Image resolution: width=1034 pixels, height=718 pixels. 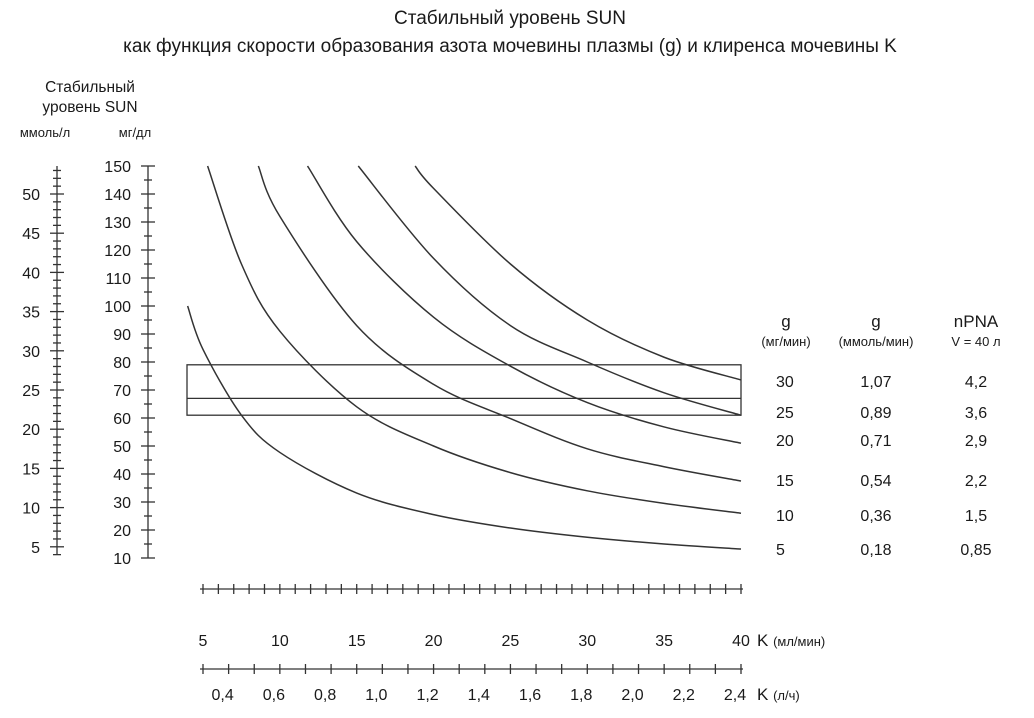 I want to click on y-tick-label-mmol: 5, so click(x=35, y=548).